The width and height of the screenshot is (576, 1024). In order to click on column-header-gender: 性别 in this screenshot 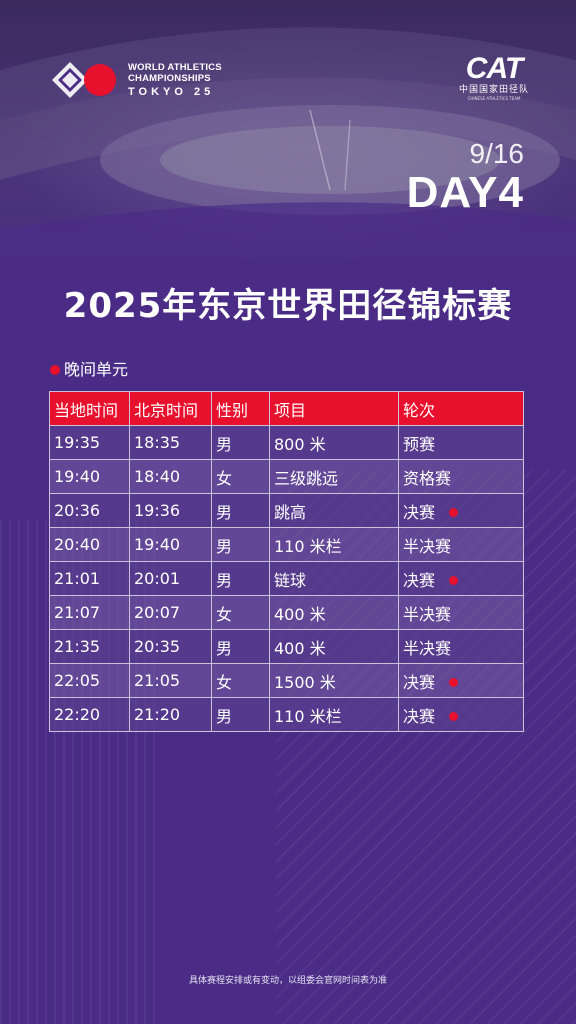, I will do `click(240, 408)`.